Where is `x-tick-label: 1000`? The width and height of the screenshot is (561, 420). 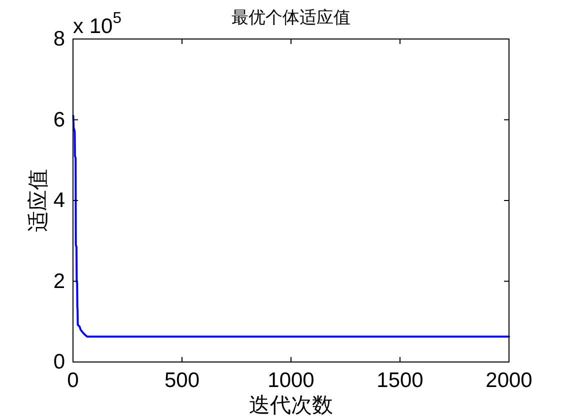 x-tick-label: 1000 is located at coordinates (291, 380).